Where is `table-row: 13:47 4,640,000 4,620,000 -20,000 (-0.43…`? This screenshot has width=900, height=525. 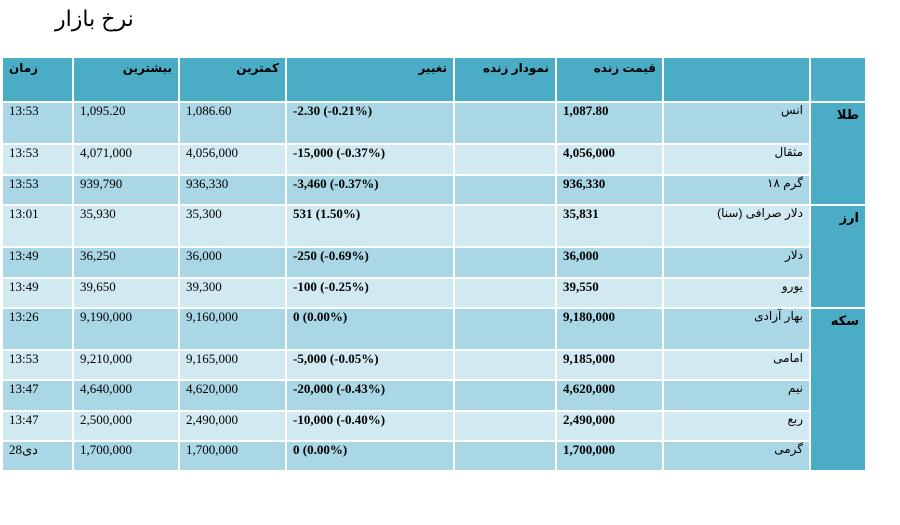
table-row: 13:47 4,640,000 4,620,000 -20,000 (-0.43… is located at coordinates (433, 395).